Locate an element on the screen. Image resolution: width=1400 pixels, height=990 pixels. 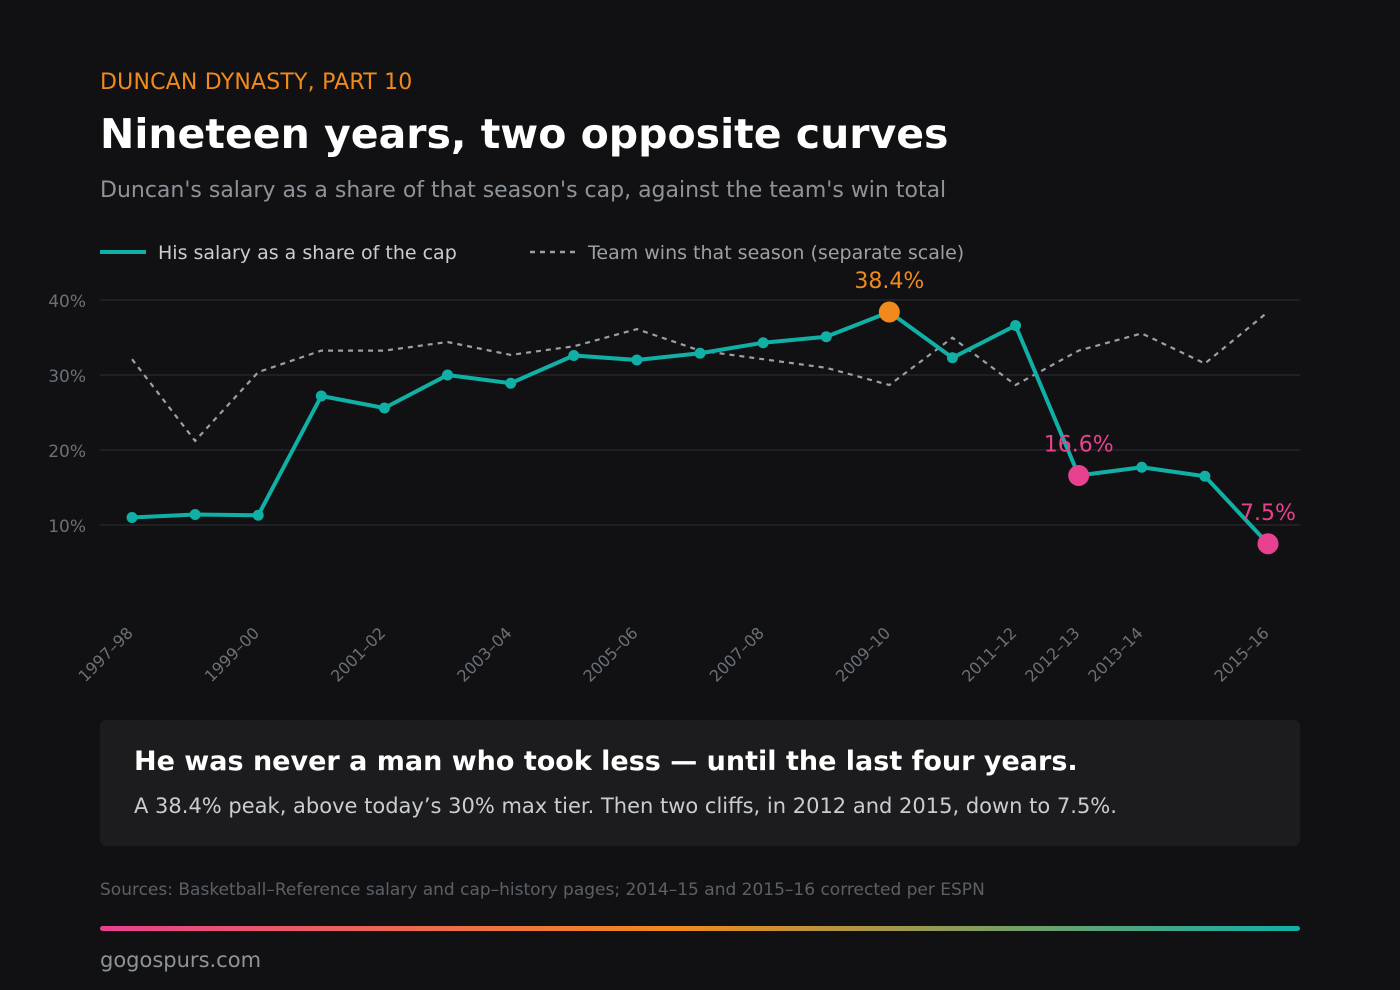
highlight-label: 7.5% is located at coordinates (1268, 513).